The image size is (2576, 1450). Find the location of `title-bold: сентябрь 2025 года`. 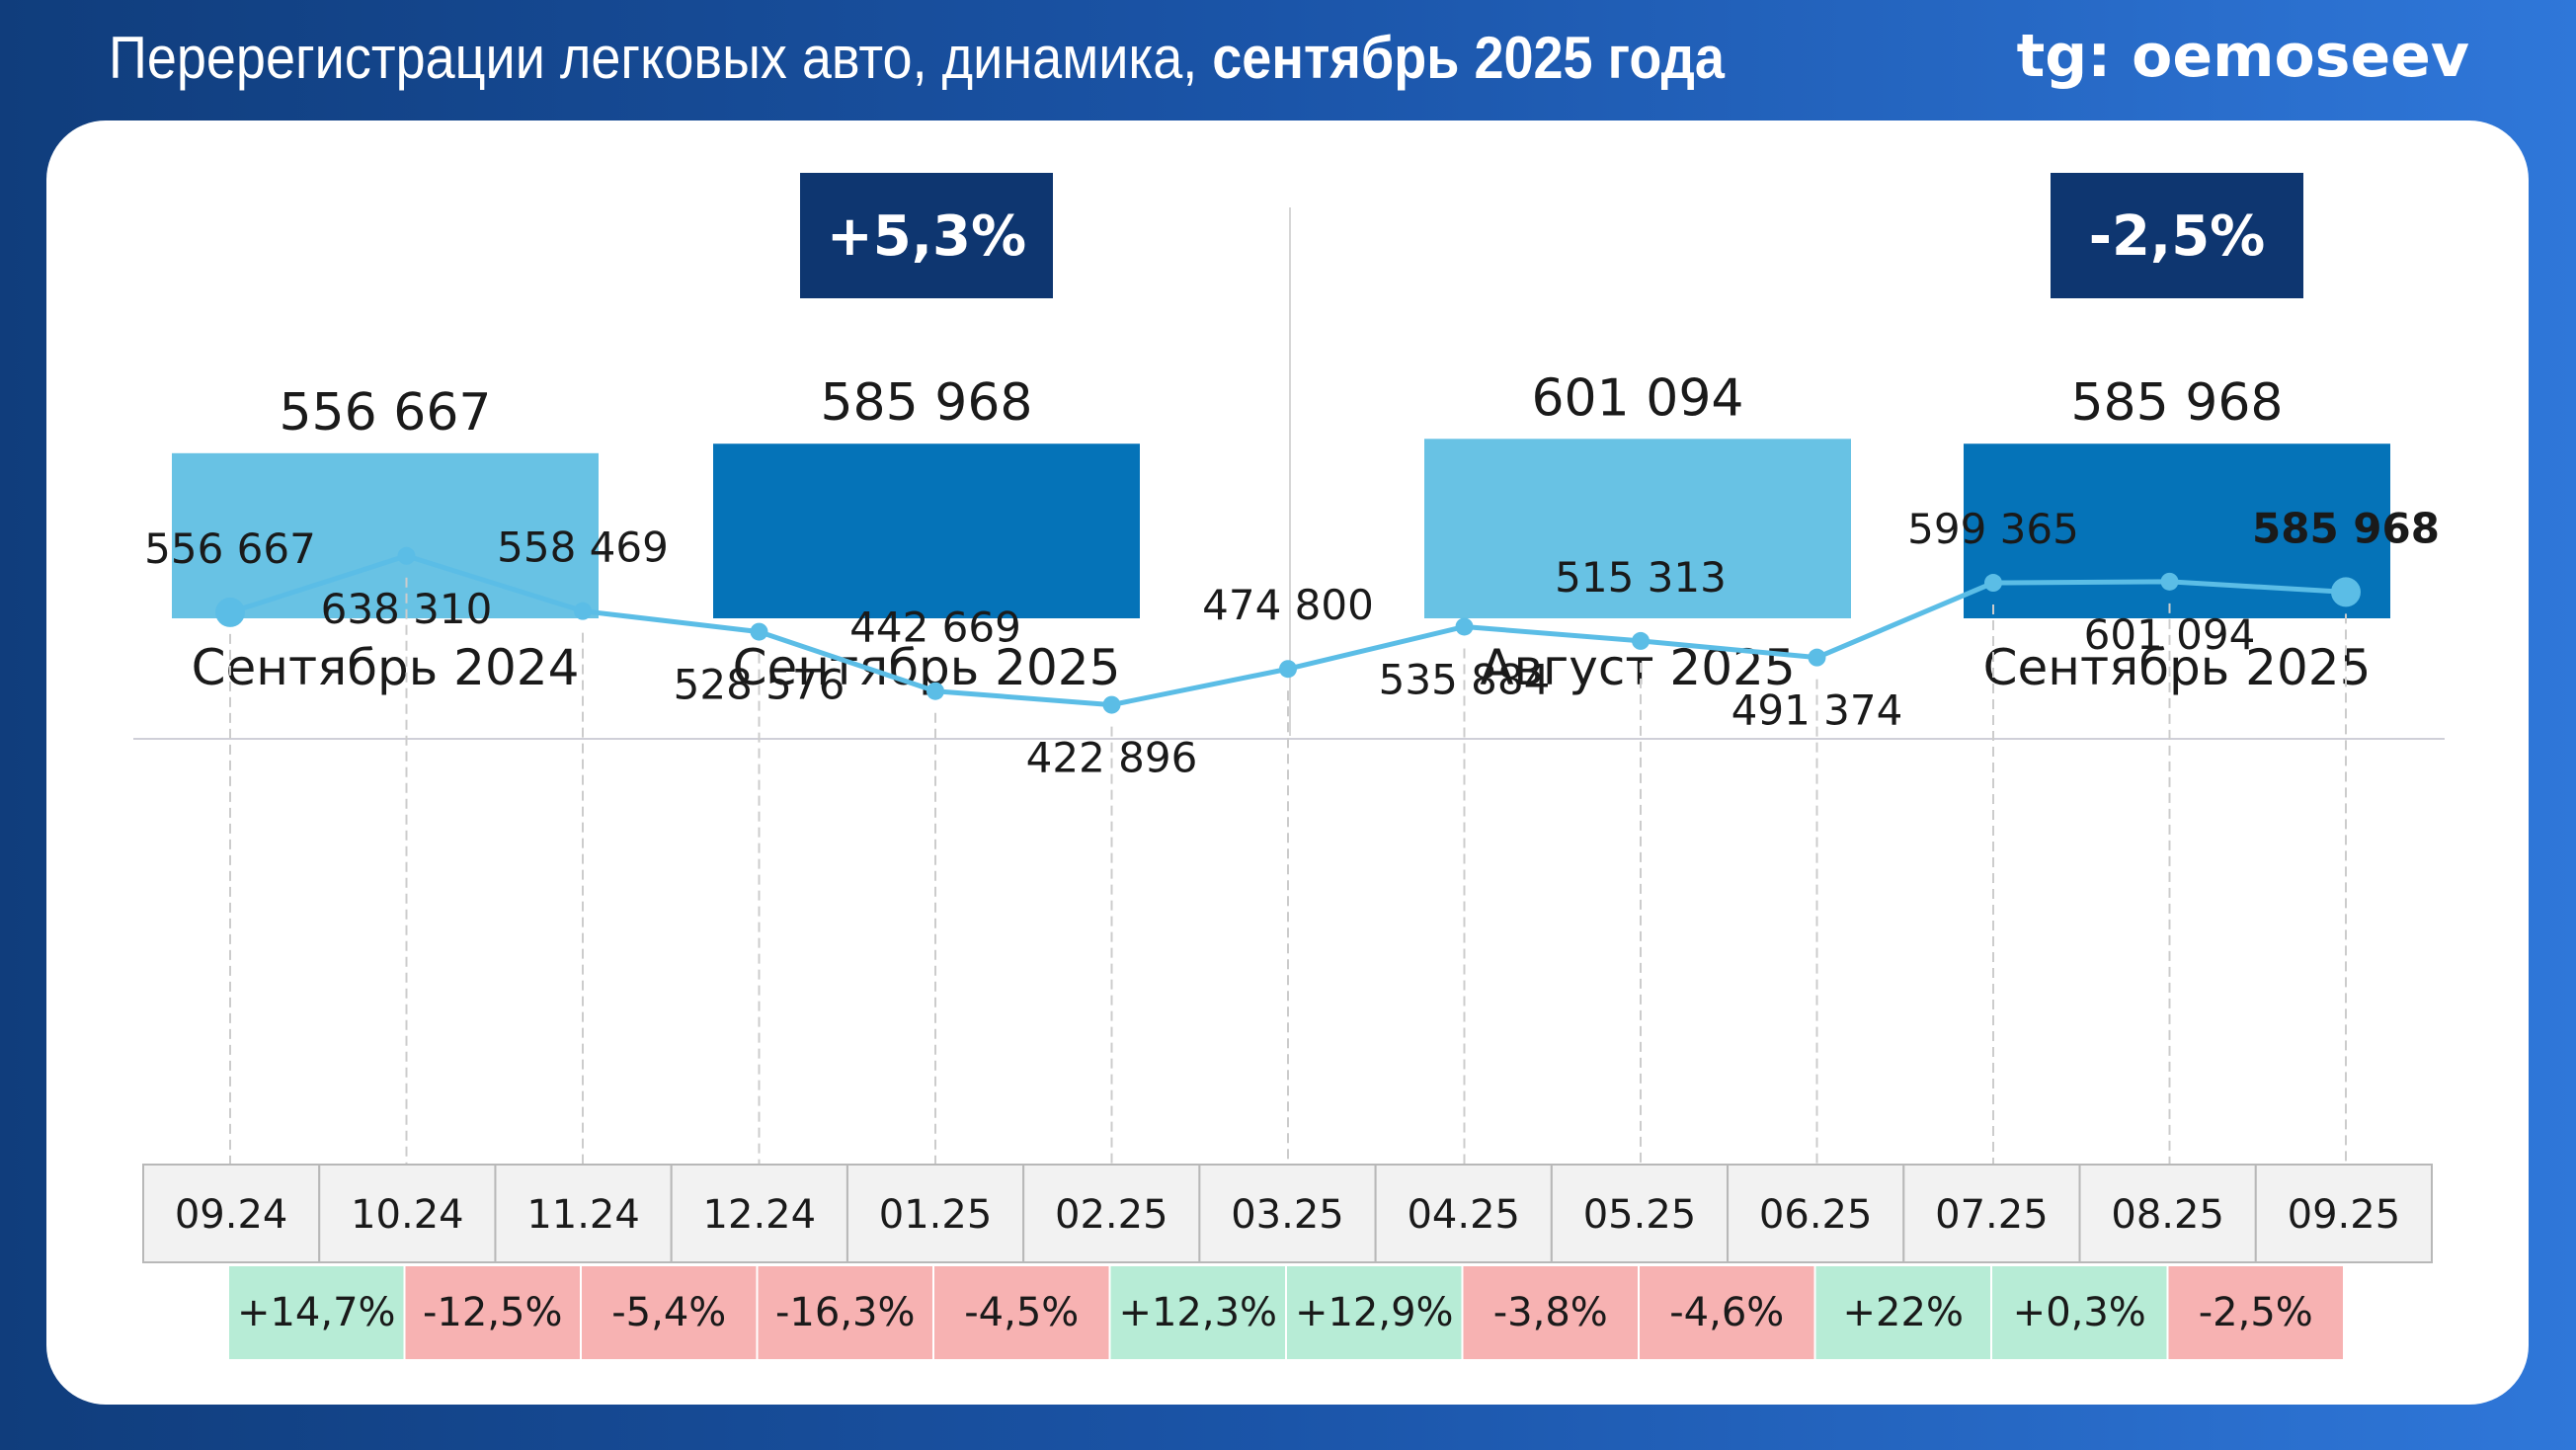

title-bold: сентябрь 2025 года is located at coordinates (1468, 58).